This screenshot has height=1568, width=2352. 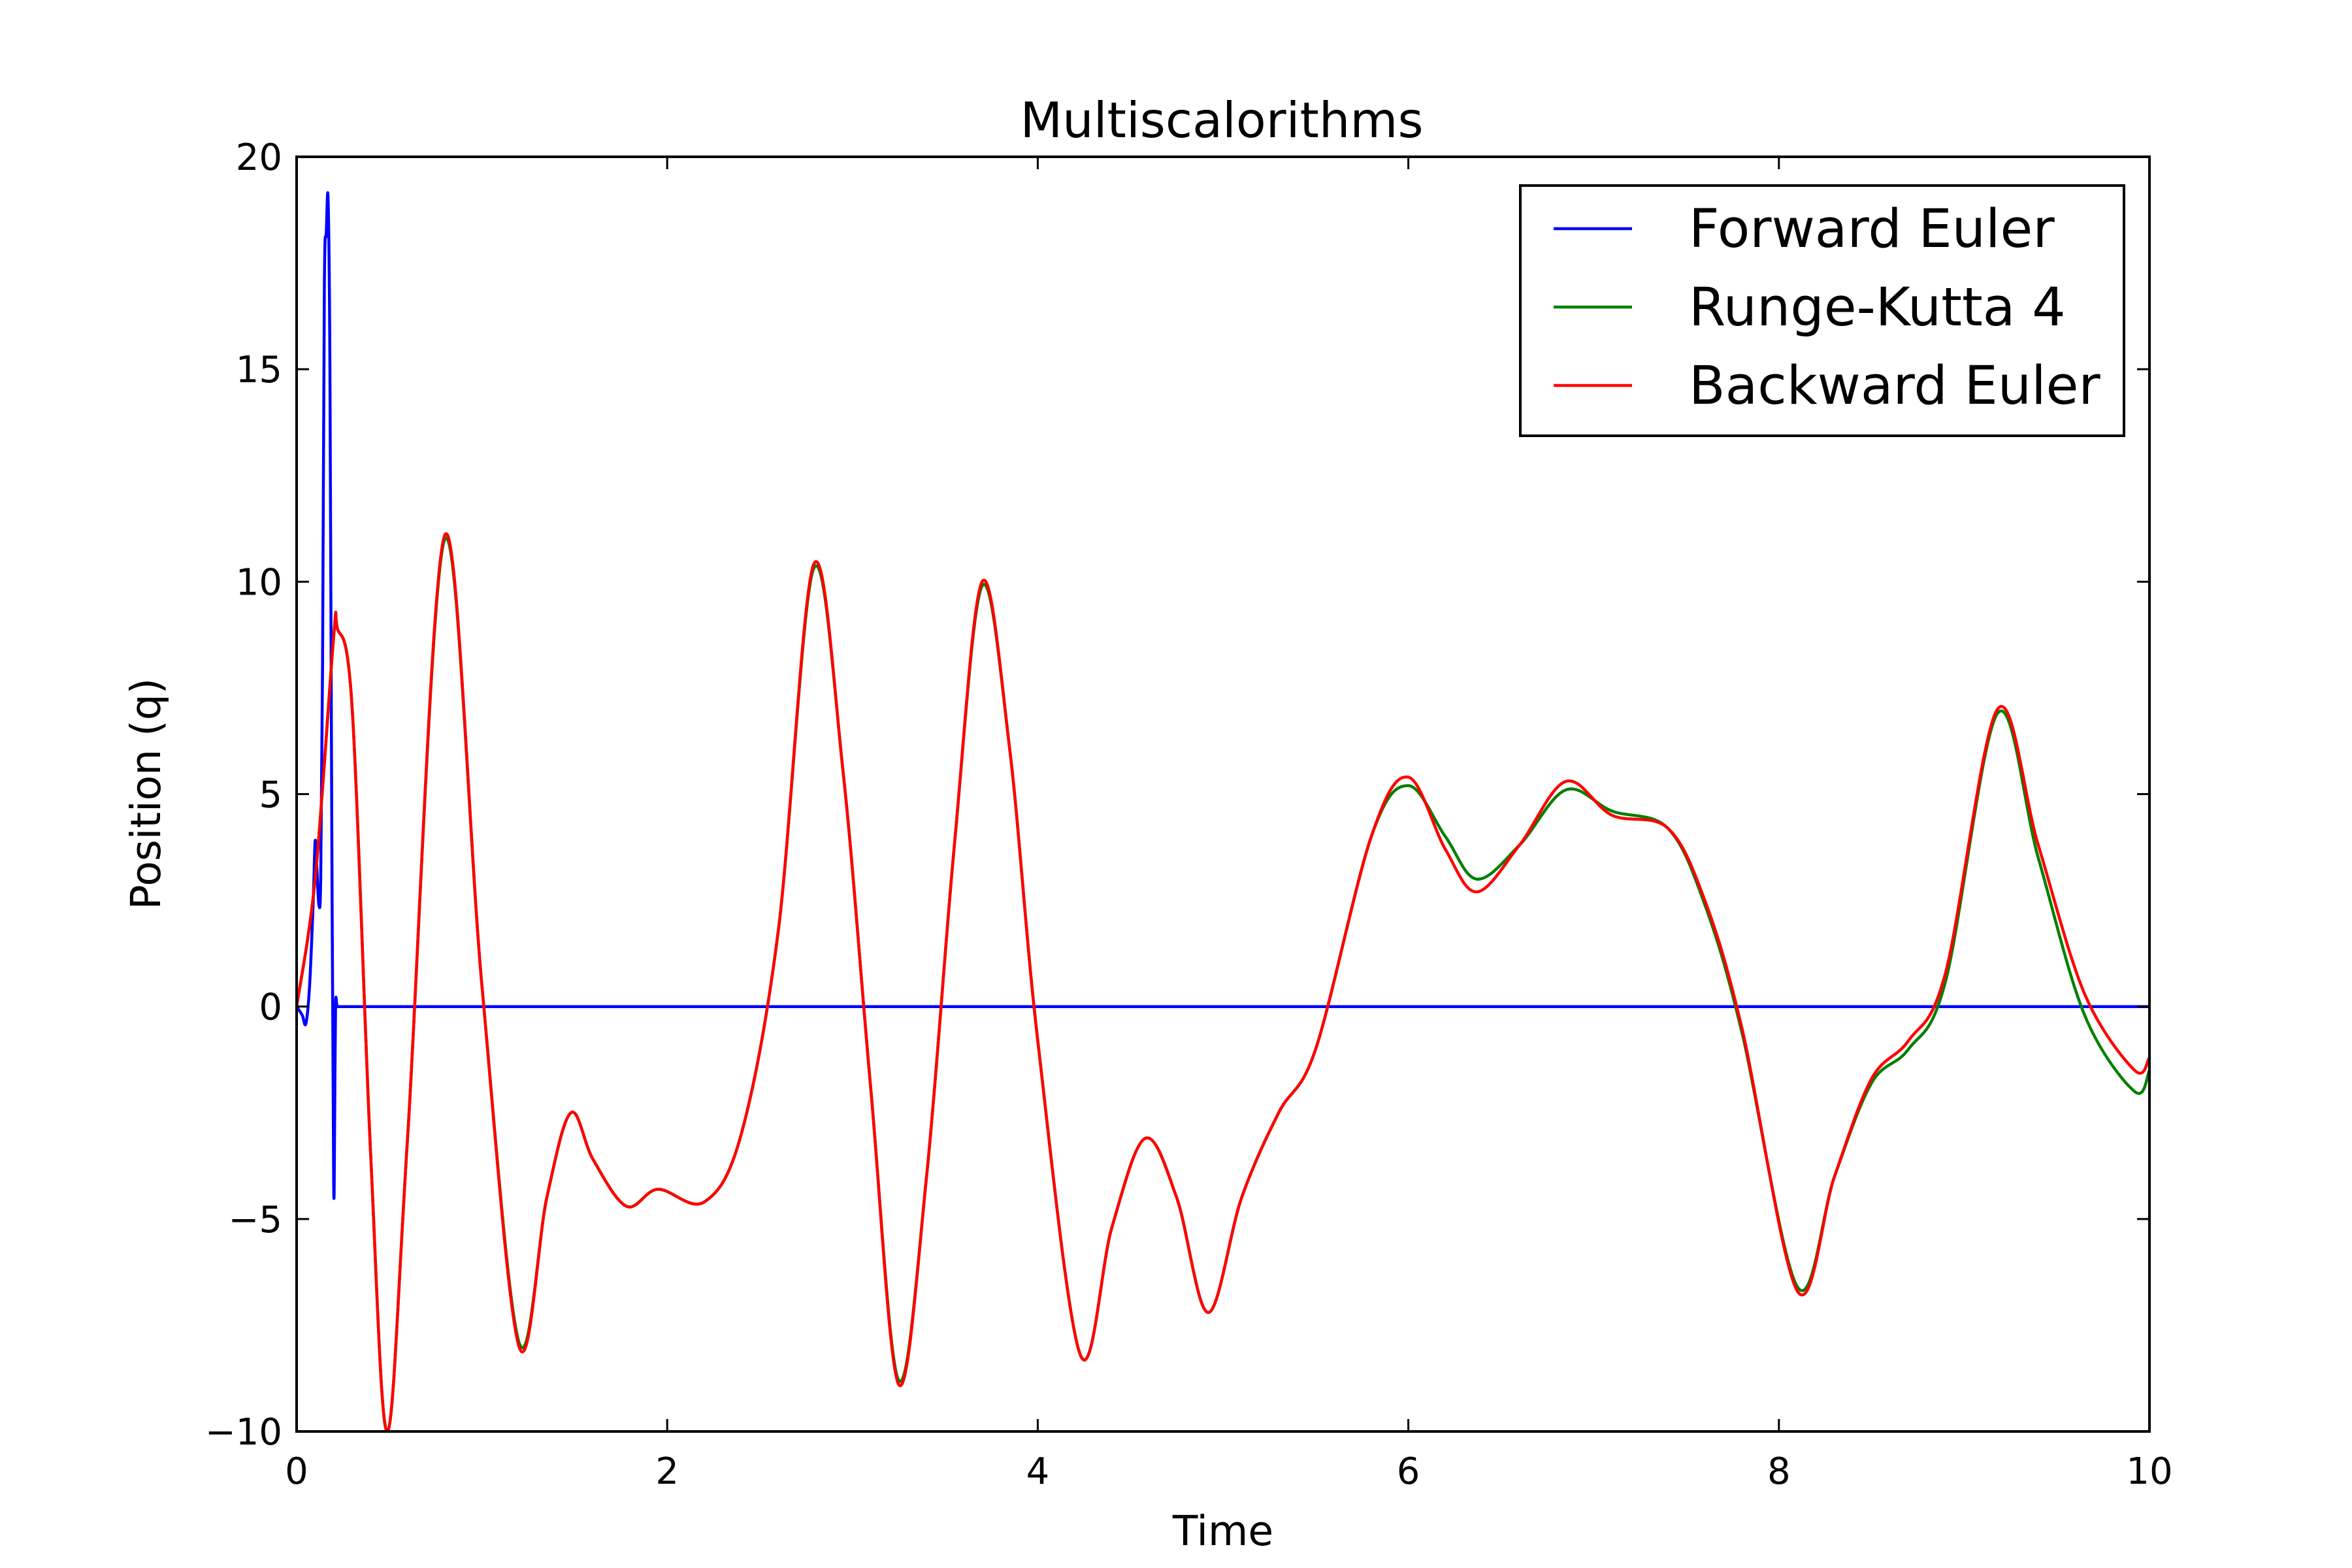 What do you see at coordinates (270, 1008) in the screenshot?
I see `y-tick-label: 0` at bounding box center [270, 1008].